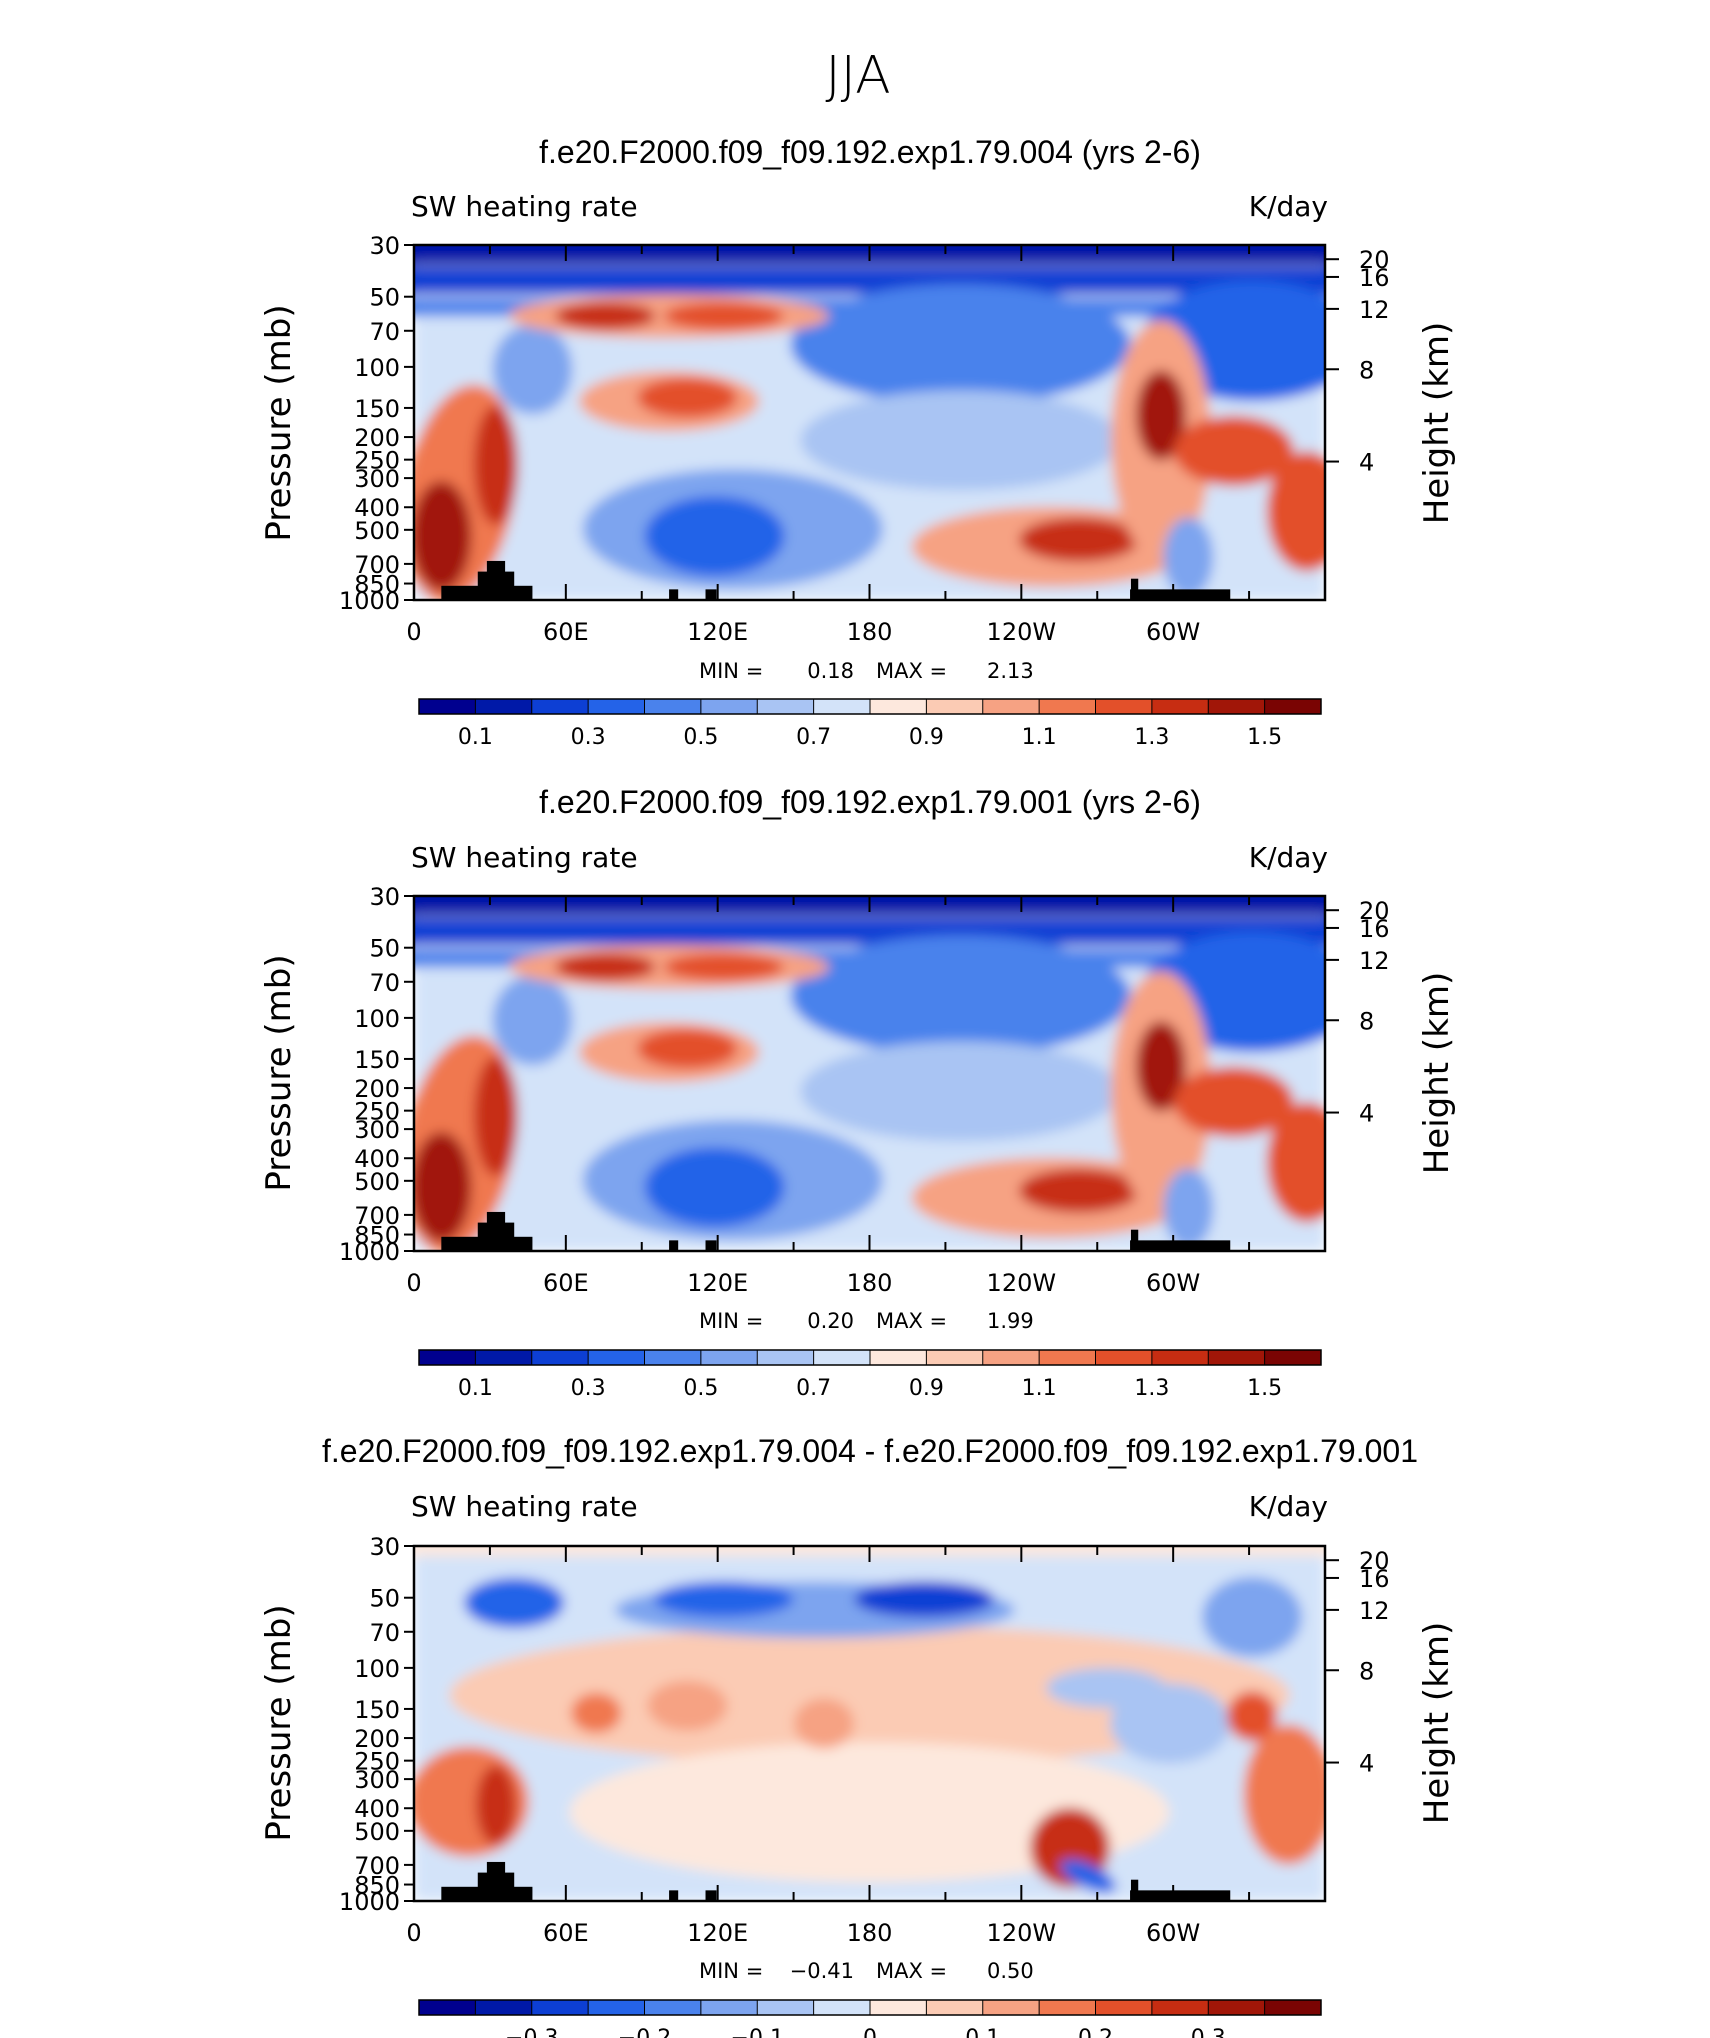 Image resolution: width=1710 pixels, height=2038 pixels. I want to click on y-tick-label: 300, so click(377, 1130).